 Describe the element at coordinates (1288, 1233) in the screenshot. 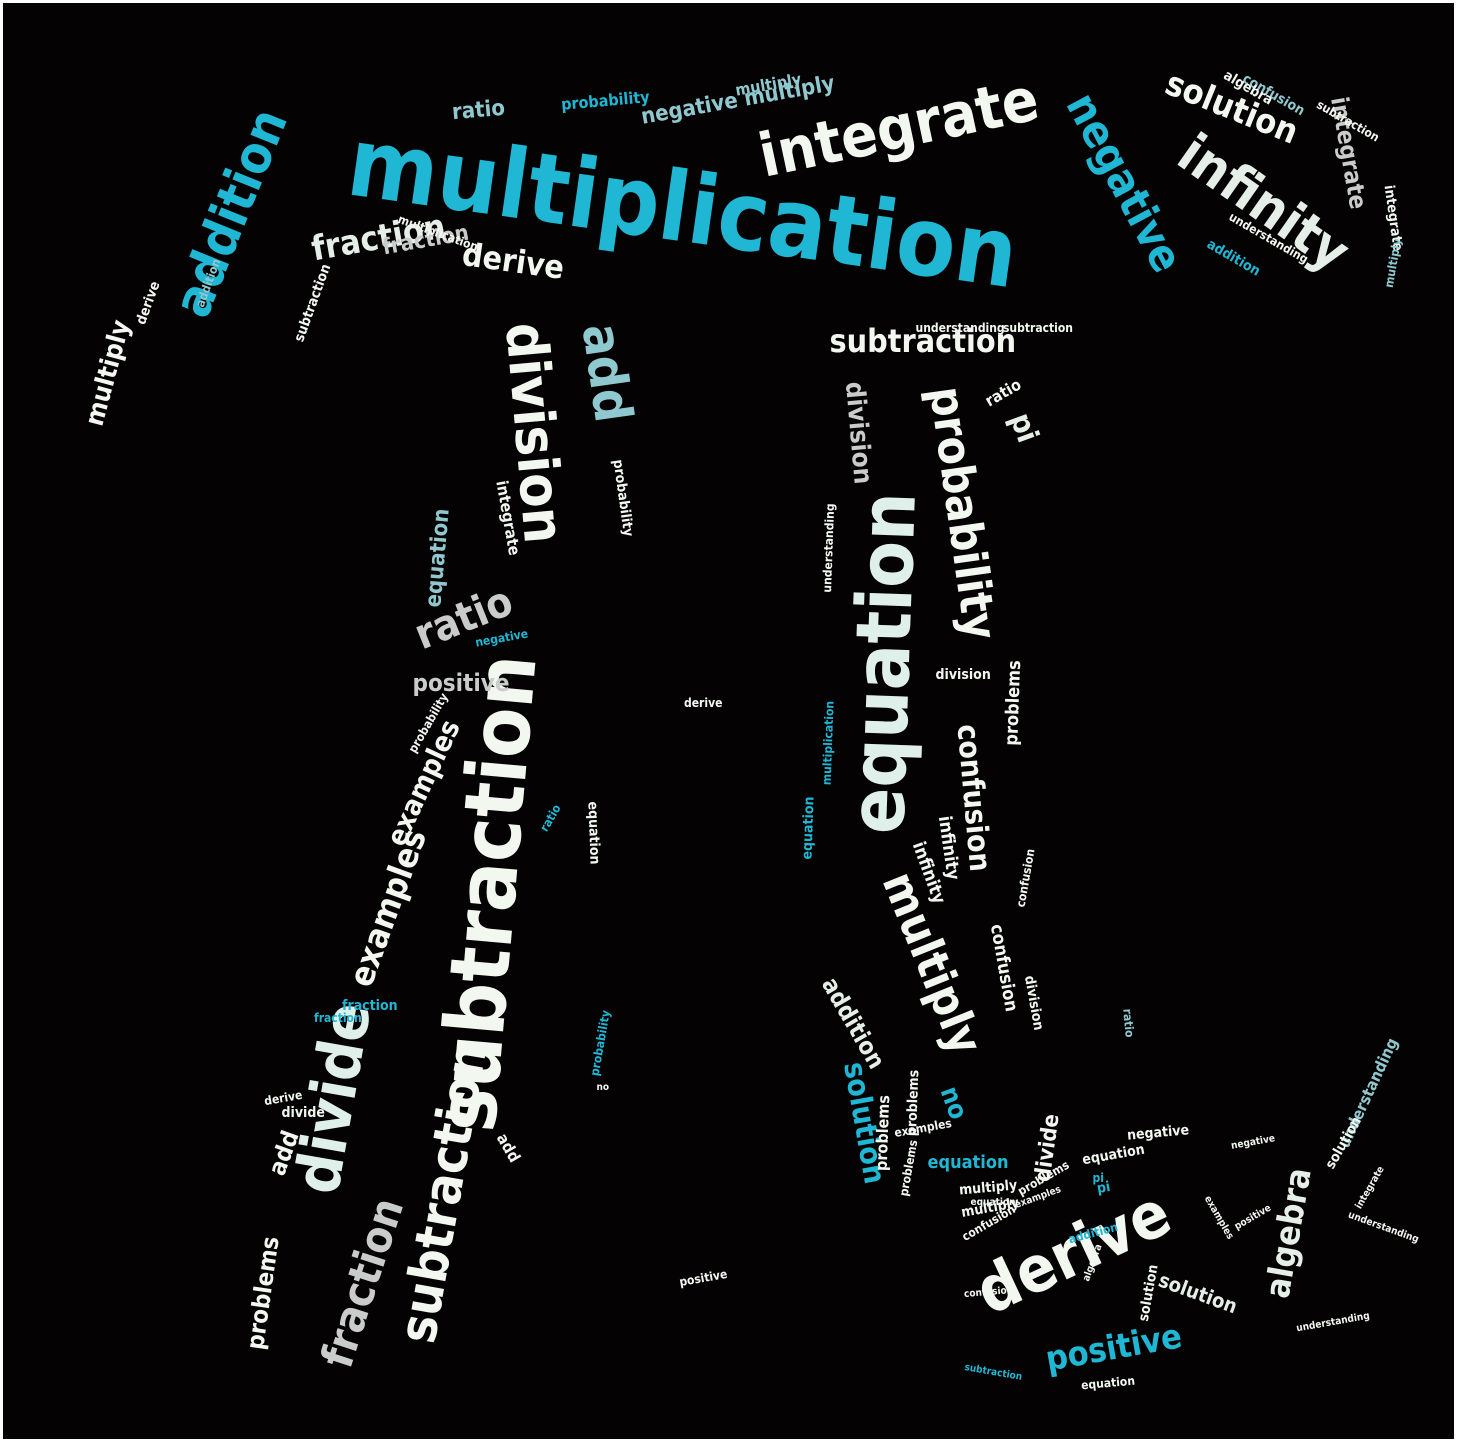

I see `word-algebra: algebra` at that location.